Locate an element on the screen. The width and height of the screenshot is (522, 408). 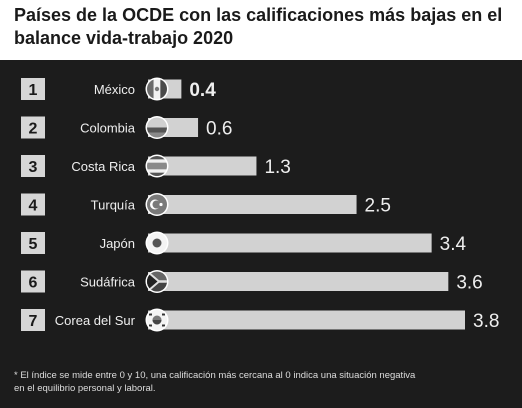
rank-number: 3 is located at coordinates (33, 167).